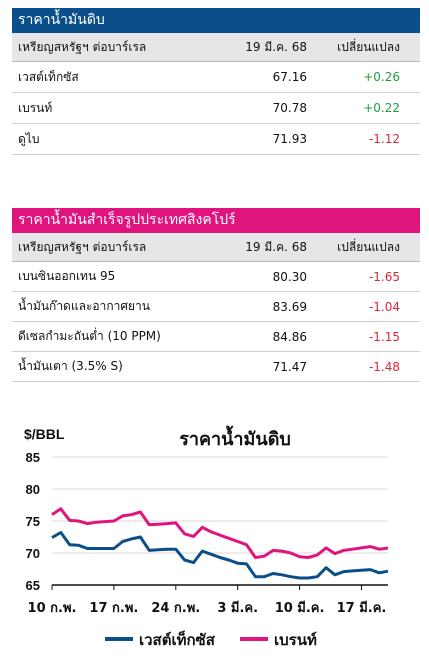 The image size is (429, 669). What do you see at coordinates (216, 307) in the screenshot?
I see `table-row: น้ำมันก๊าดและอากาศยาน 83.69 -1.04` at bounding box center [216, 307].